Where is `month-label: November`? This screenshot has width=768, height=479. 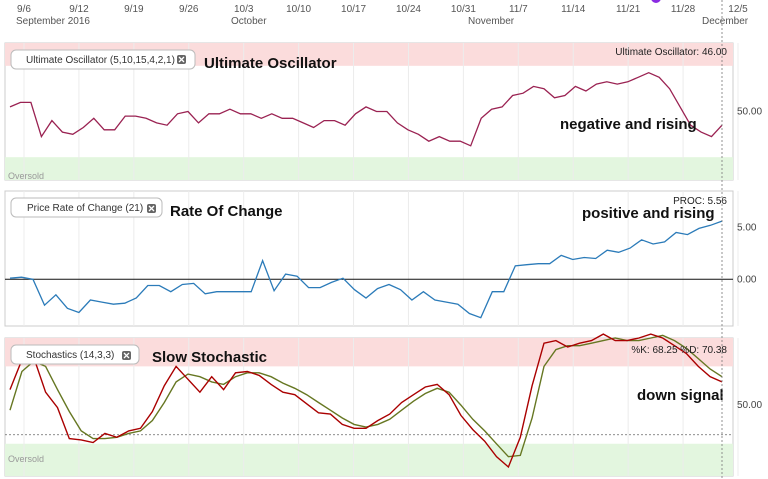 month-label: November is located at coordinates (491, 21).